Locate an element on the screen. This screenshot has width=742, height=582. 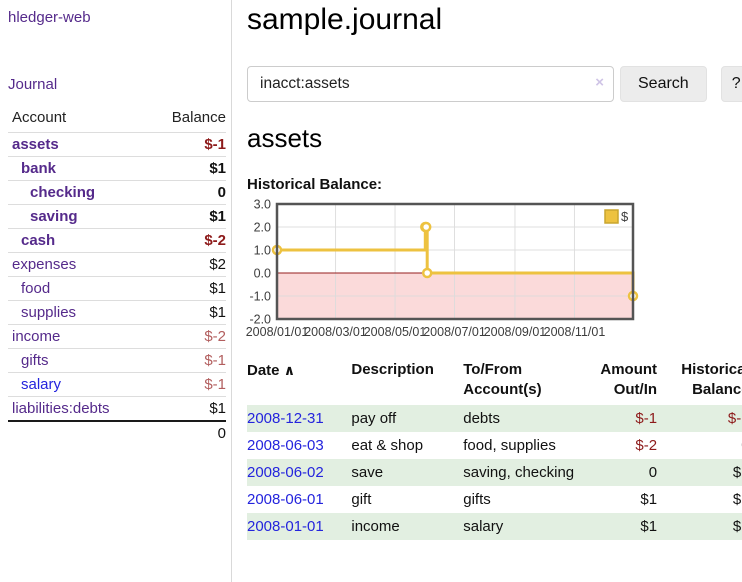
register-header-accounts: To/From Account(s) is located at coordinates (502, 379).